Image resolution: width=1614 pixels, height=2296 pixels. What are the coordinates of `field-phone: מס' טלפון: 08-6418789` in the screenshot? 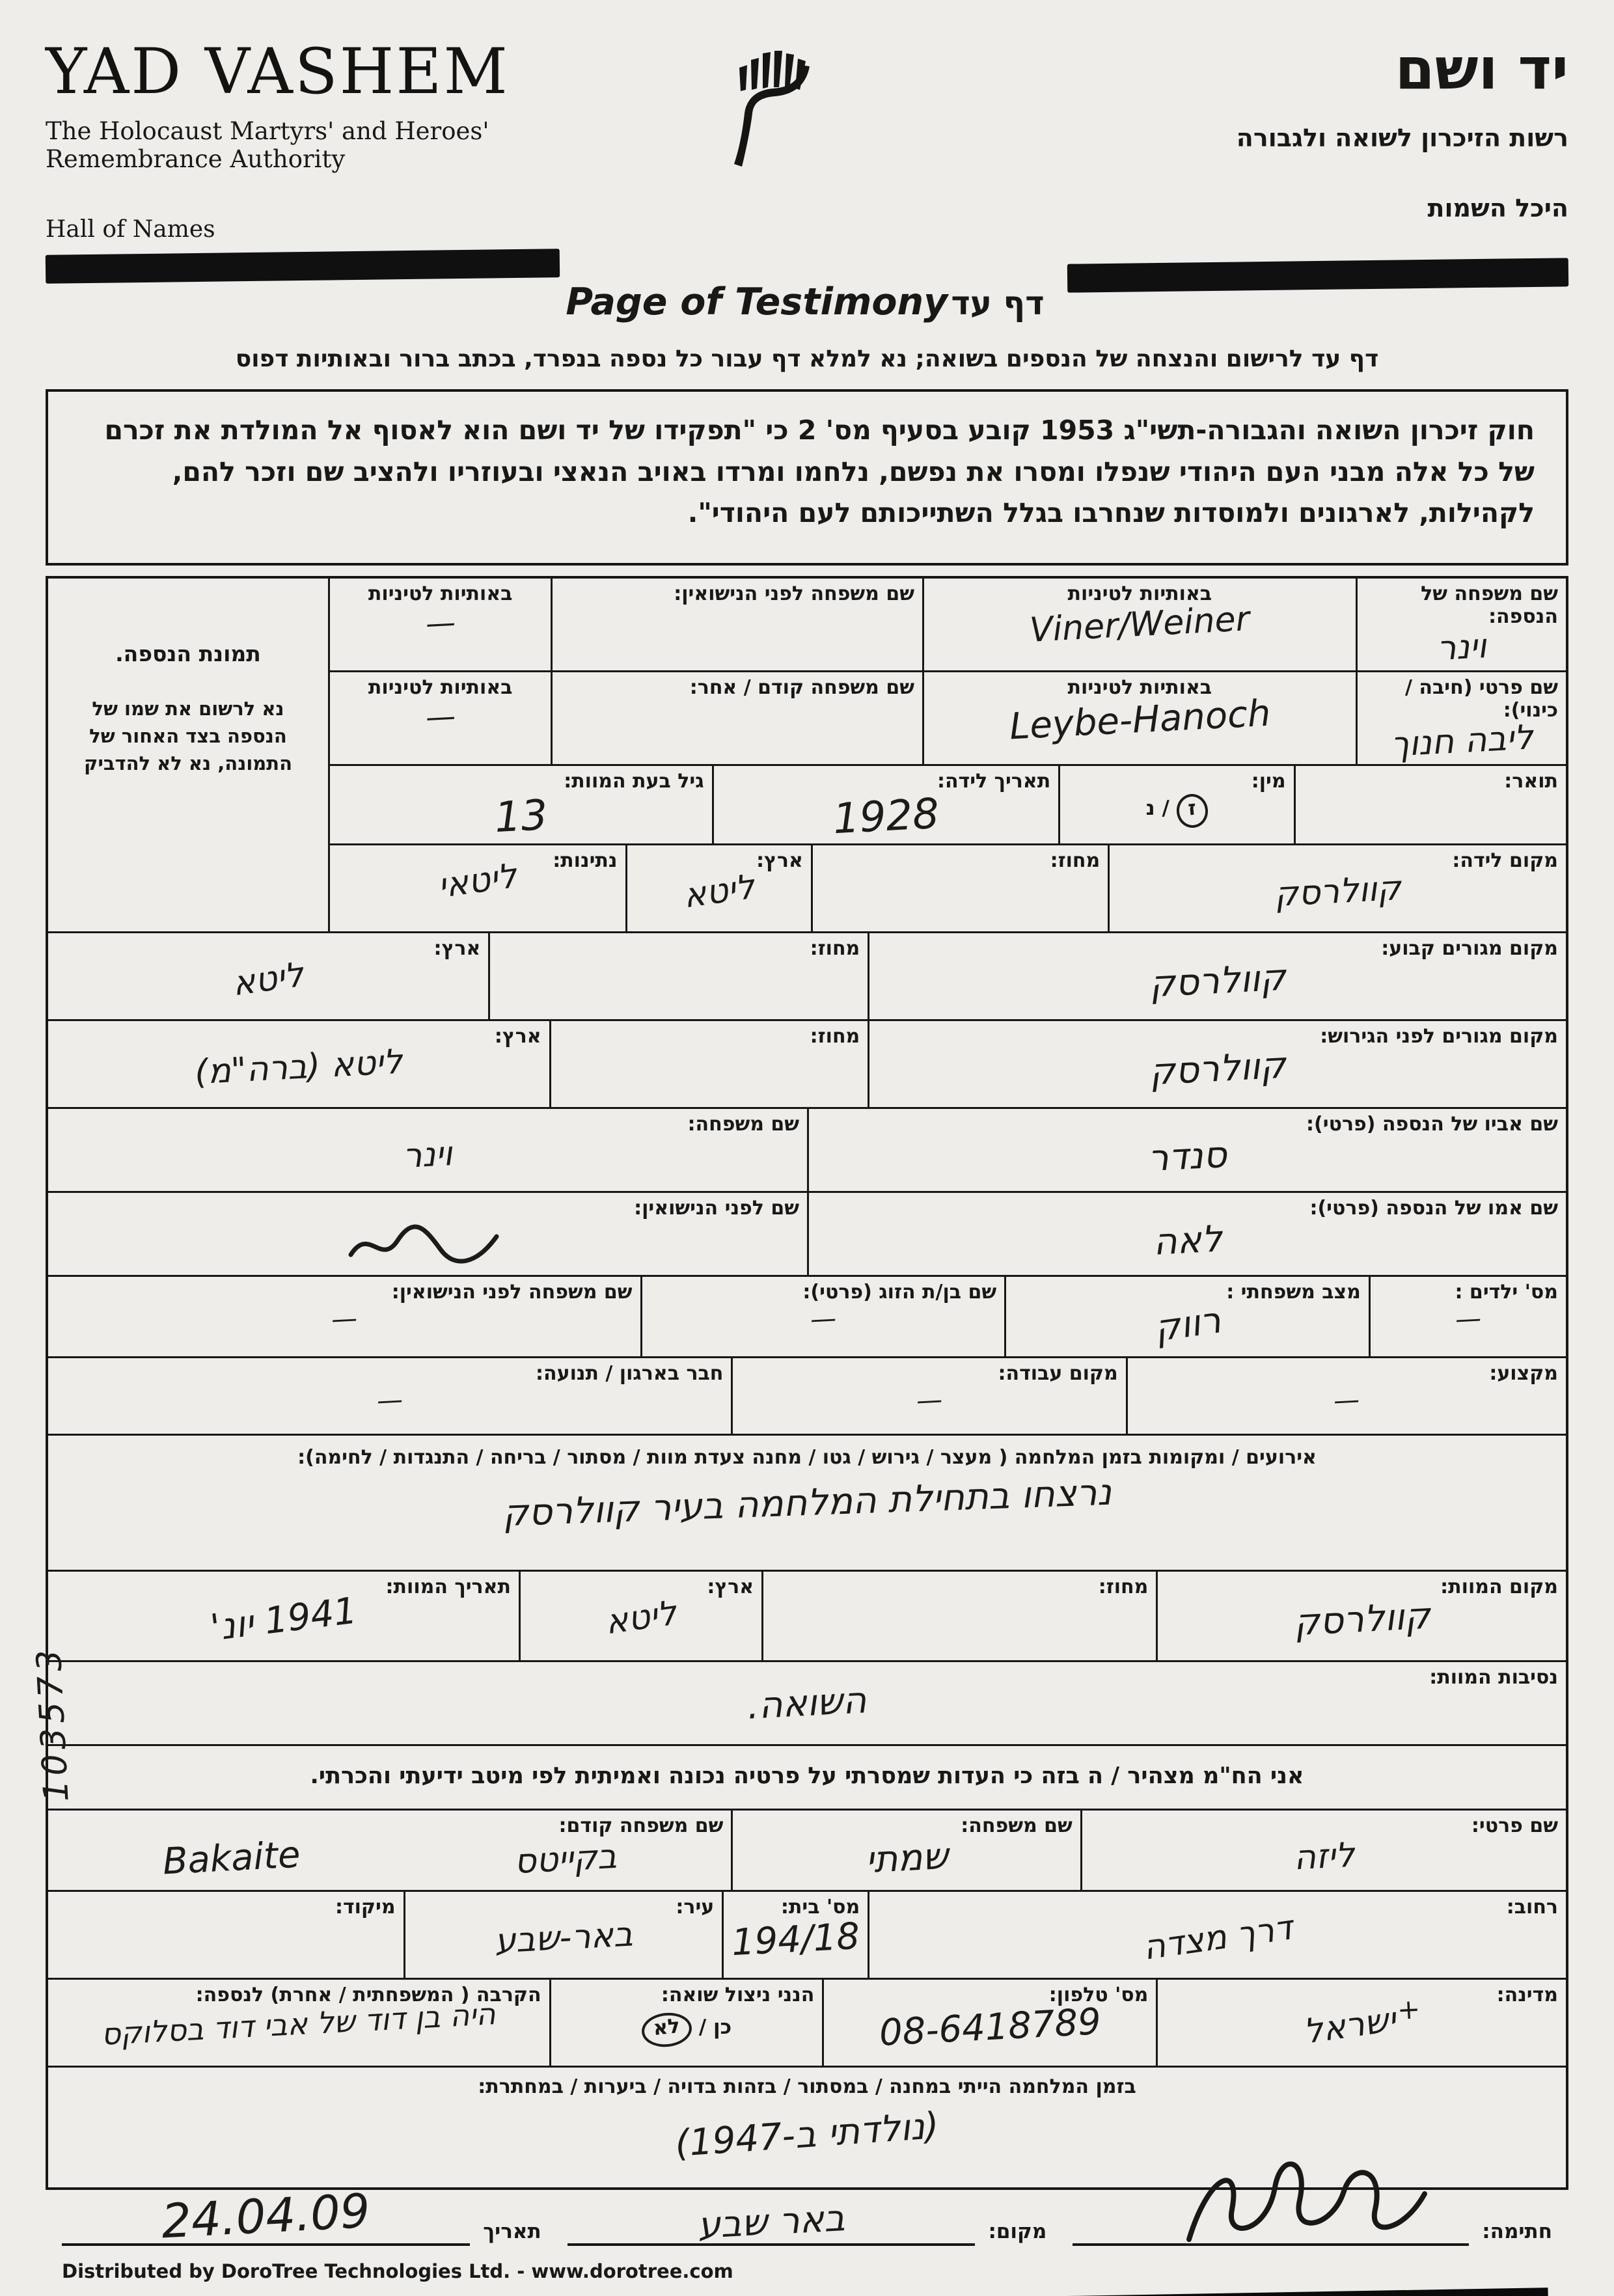 It's located at (989, 2023).